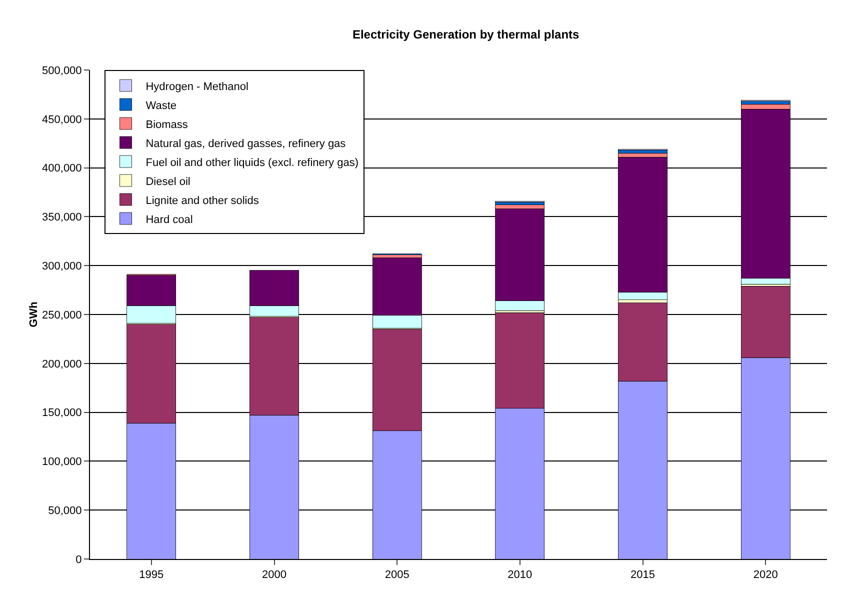  Describe the element at coordinates (62, 364) in the screenshot. I see `y-tick-label: 200,000` at that location.